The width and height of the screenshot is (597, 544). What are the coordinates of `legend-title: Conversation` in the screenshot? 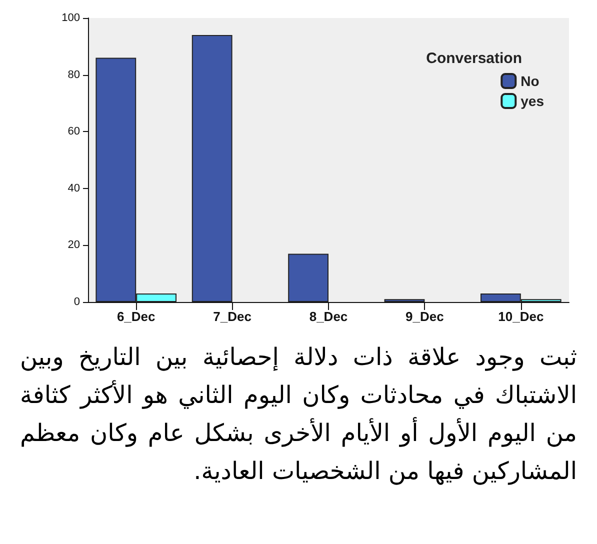 It's located at (474, 58).